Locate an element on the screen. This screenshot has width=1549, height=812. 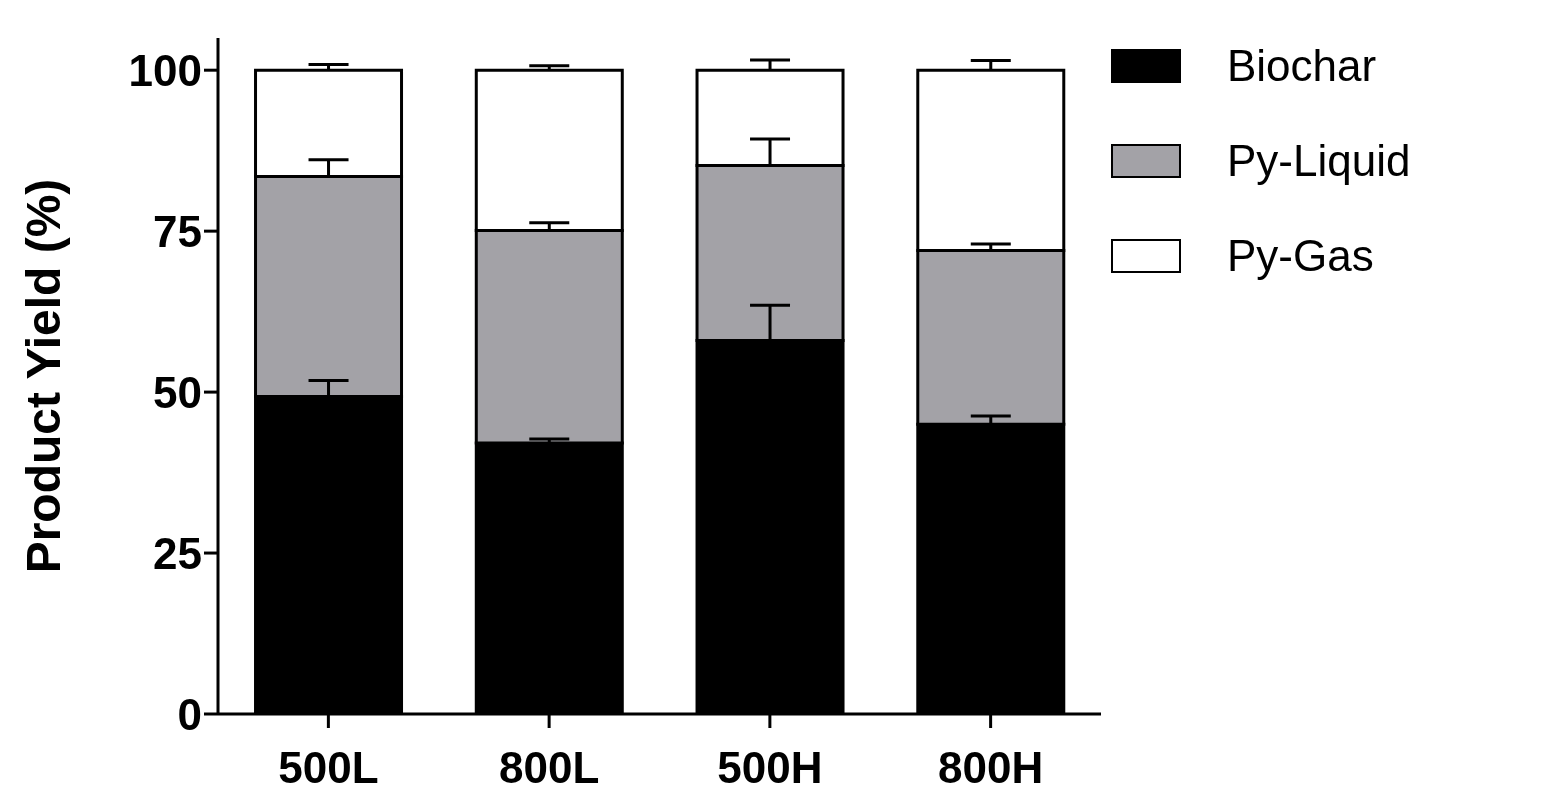
legend-label: Biochar is located at coordinates (1302, 65).